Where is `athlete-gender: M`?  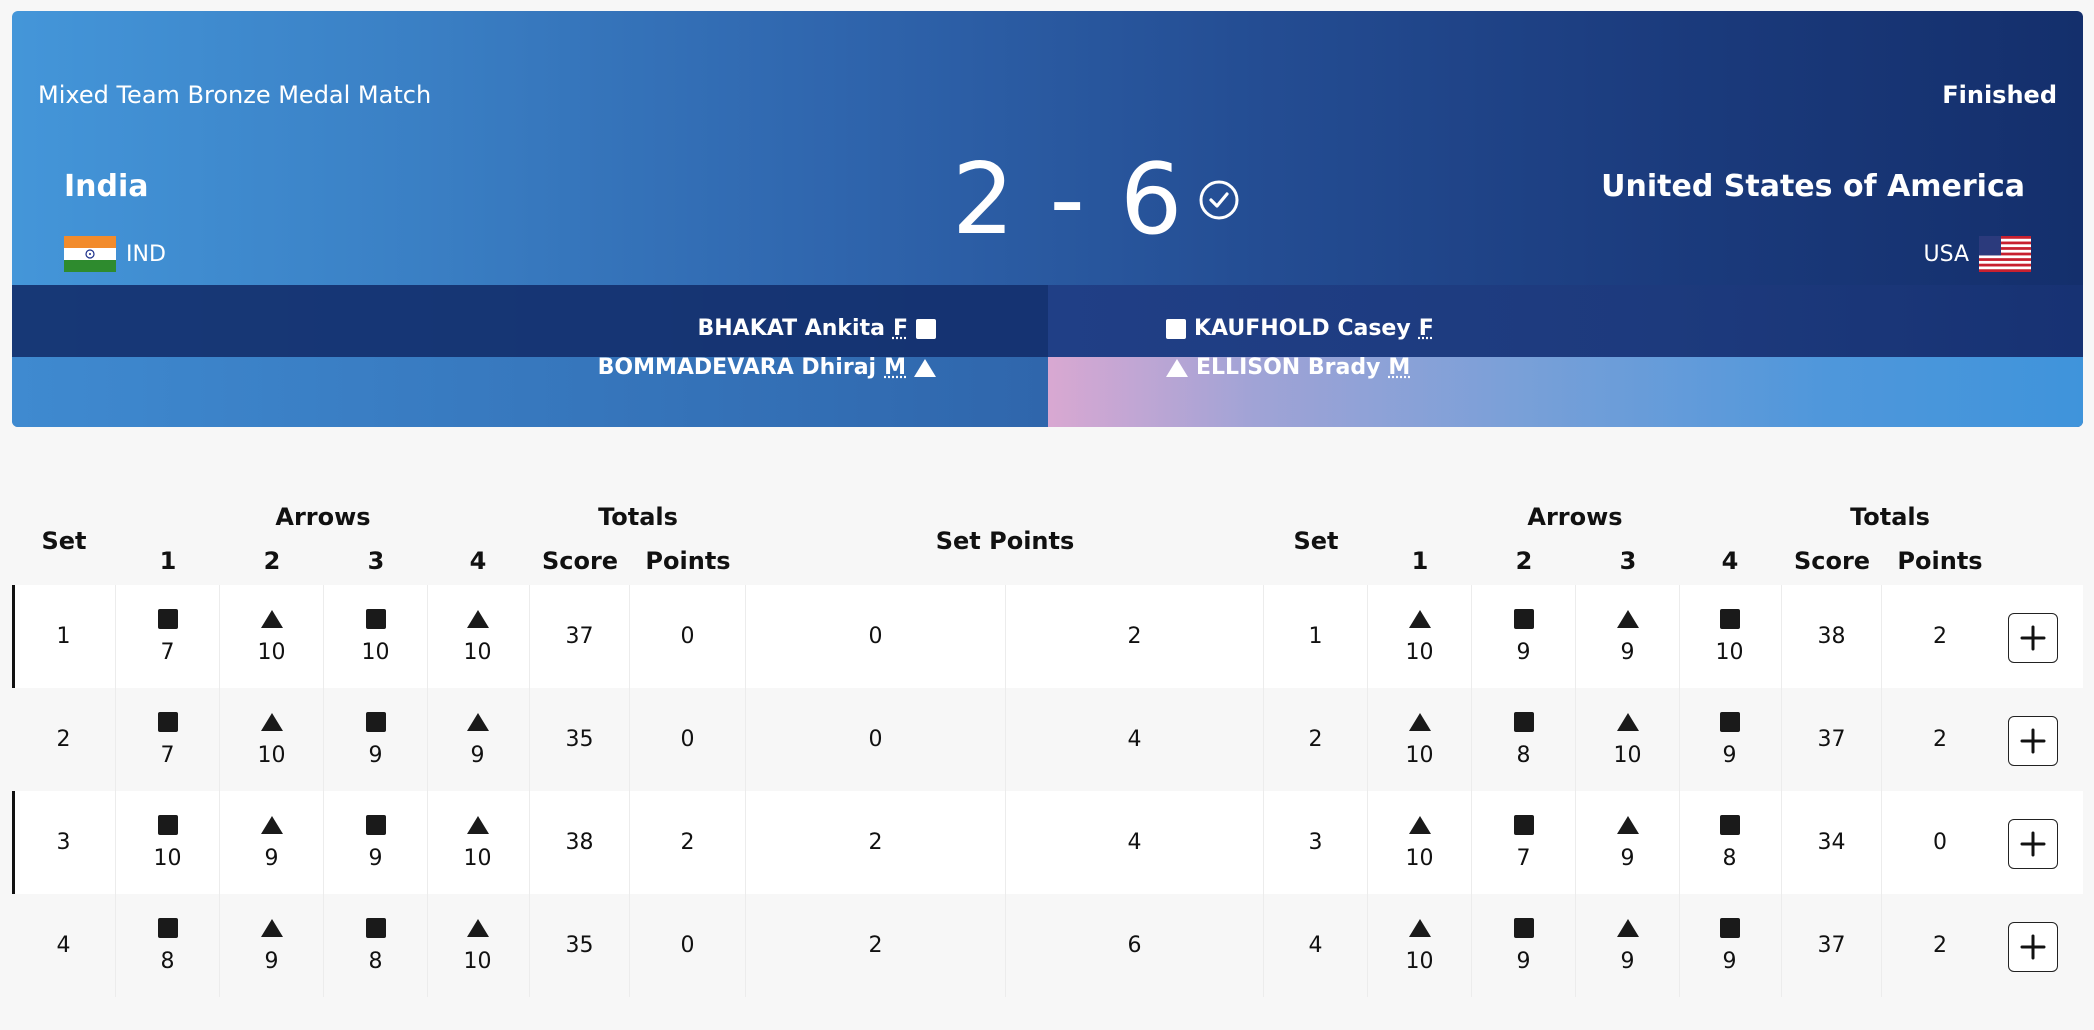 athlete-gender: M is located at coordinates (895, 367).